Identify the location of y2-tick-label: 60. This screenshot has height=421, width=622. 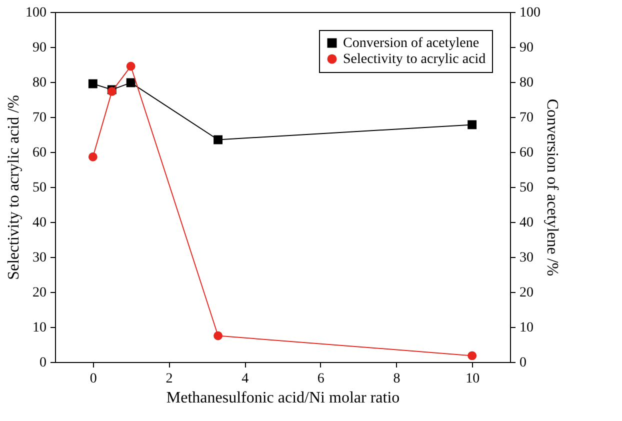
(527, 153).